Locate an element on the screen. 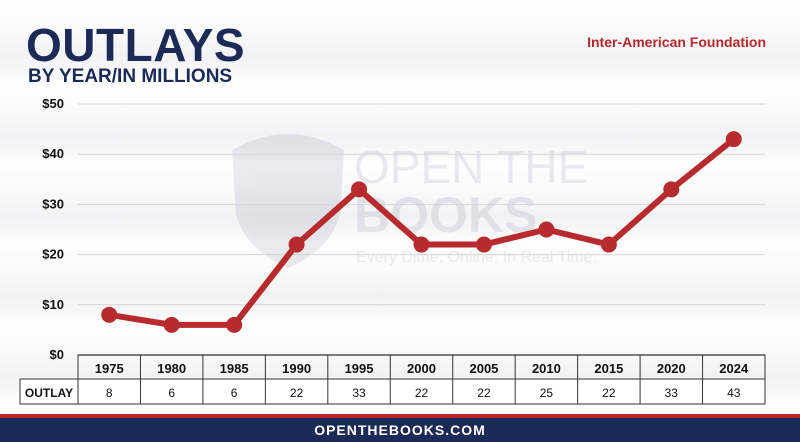  x-tick-label: 1975 is located at coordinates (109, 368).